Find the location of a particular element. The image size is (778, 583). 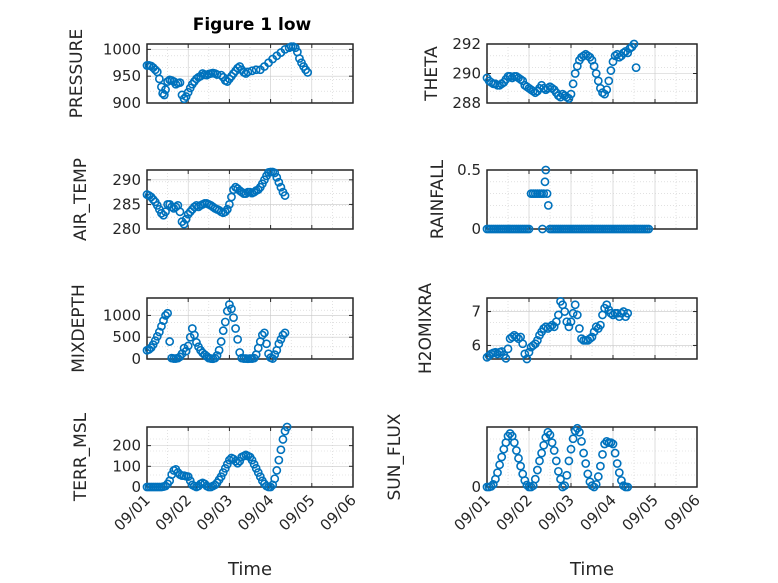

subplot-theta: 288 290 292 THETA is located at coordinates (560, 73).